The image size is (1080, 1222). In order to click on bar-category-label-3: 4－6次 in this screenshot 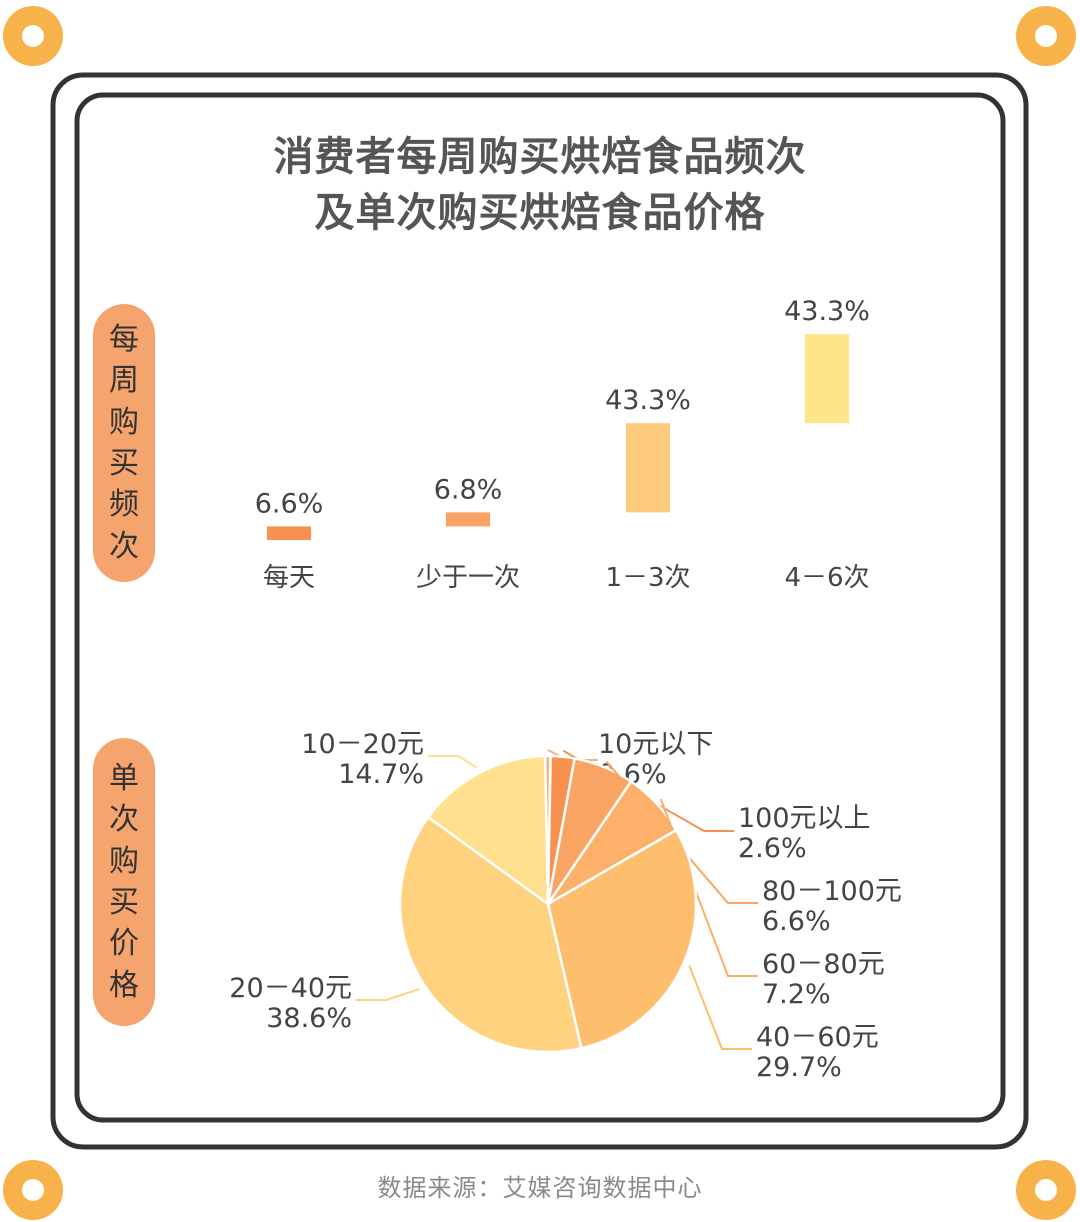, I will do `click(826, 578)`.